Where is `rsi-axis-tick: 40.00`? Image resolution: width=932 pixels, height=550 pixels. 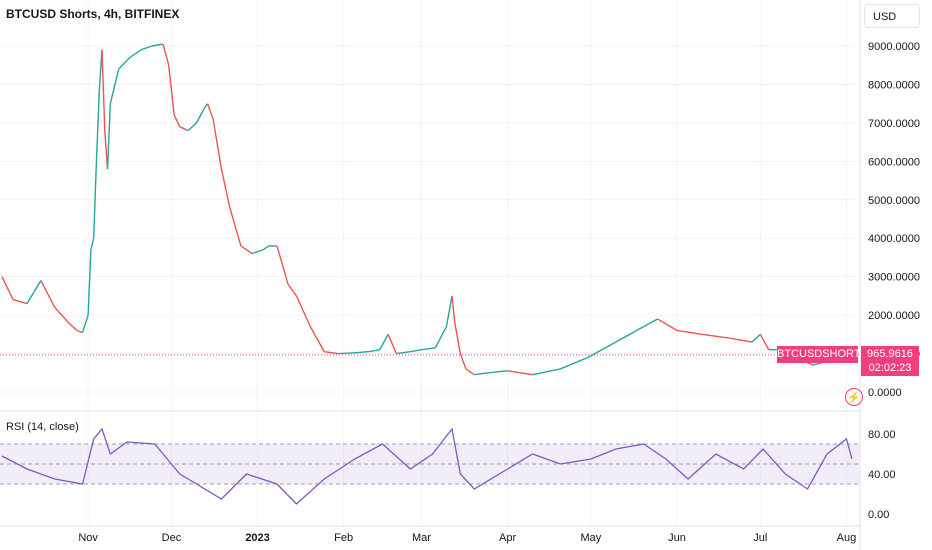 rsi-axis-tick: 40.00 is located at coordinates (882, 475).